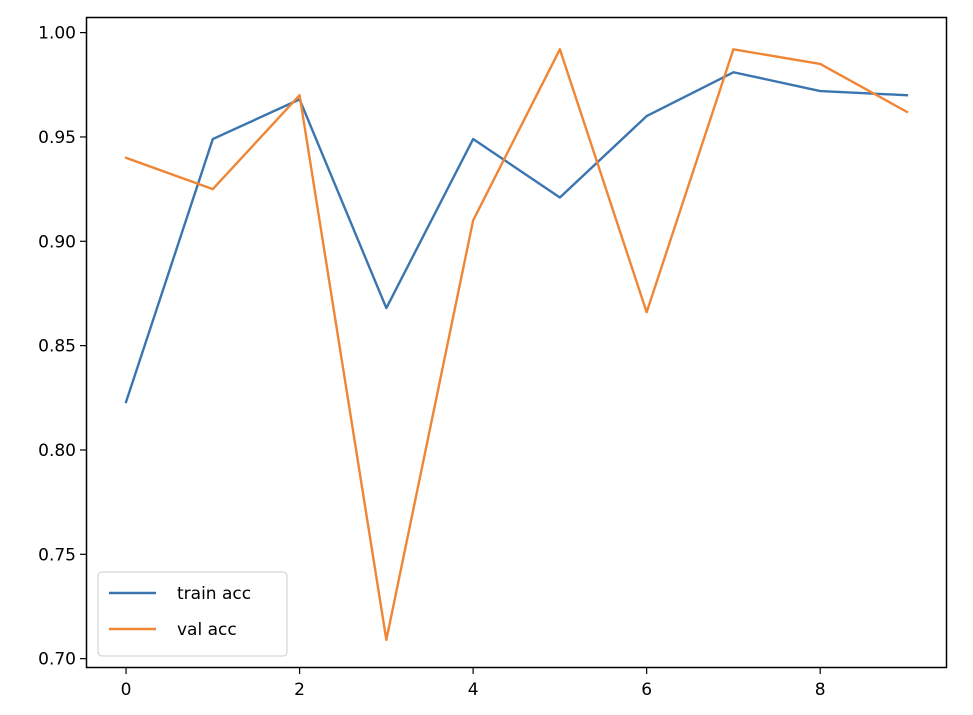  What do you see at coordinates (57, 347) in the screenshot?
I see `y-tick-label: 0.85` at bounding box center [57, 347].